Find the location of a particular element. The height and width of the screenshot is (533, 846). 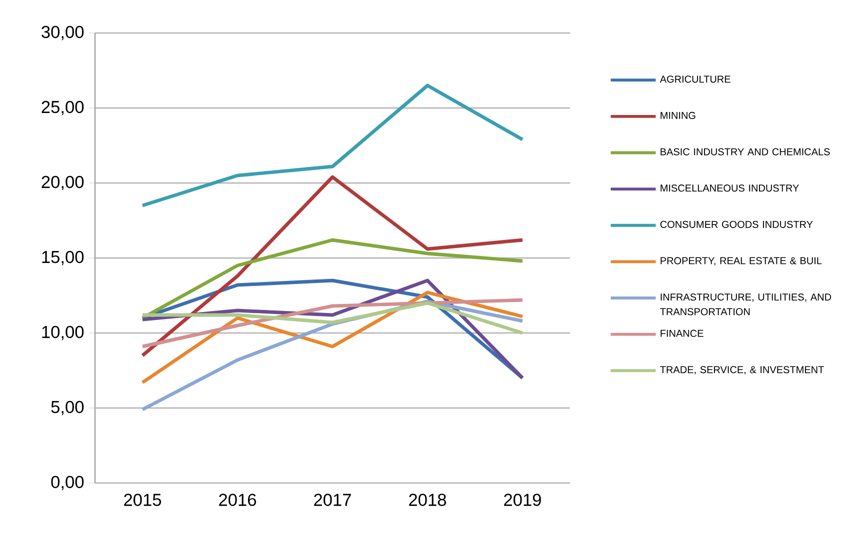

y-tick-label: 30,00 is located at coordinates (63, 33).